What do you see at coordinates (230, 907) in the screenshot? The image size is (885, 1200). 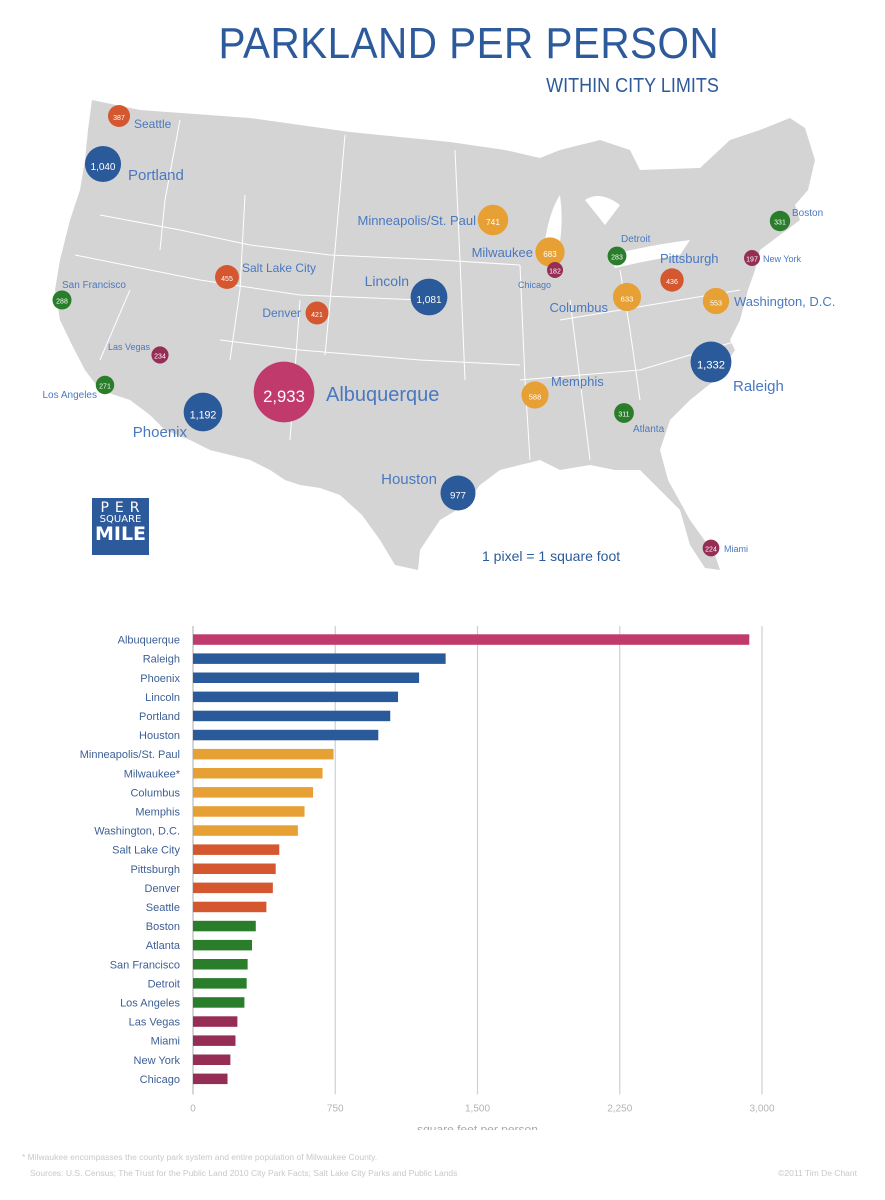 I see `bar-seattle` at bounding box center [230, 907].